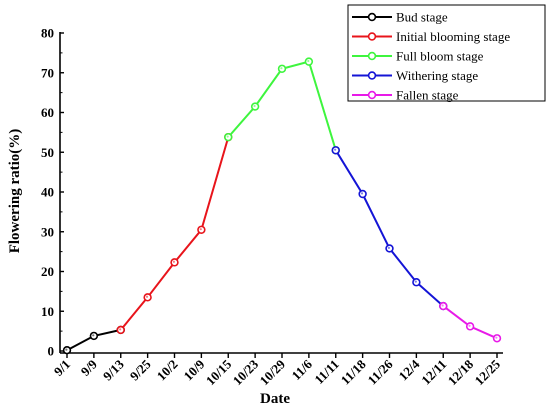  Describe the element at coordinates (47, 311) in the screenshot. I see `y-tick-label: 10` at that location.